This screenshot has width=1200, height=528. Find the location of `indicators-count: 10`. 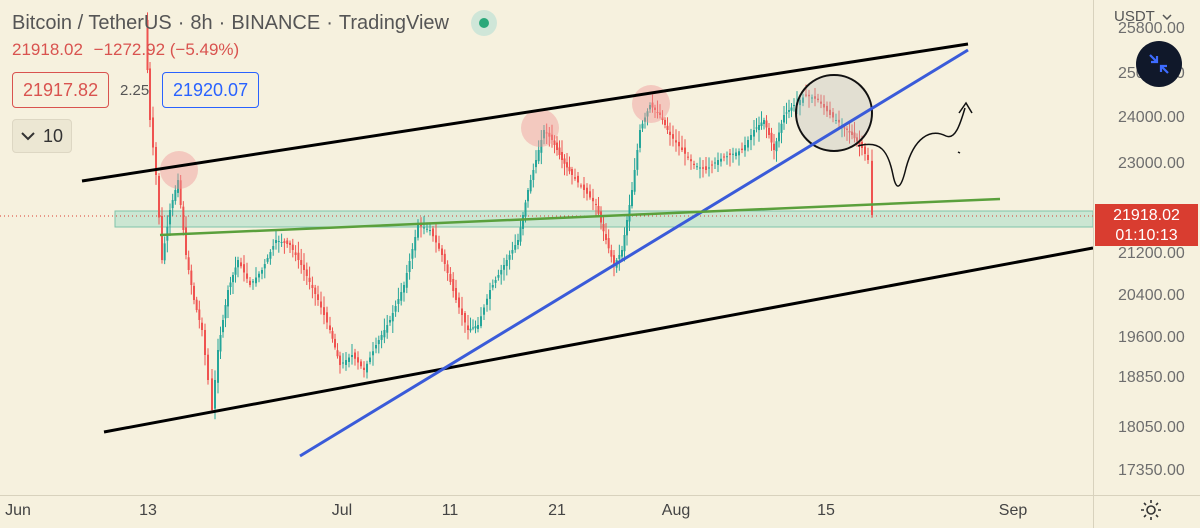

indicators-count: 10 is located at coordinates (53, 135).